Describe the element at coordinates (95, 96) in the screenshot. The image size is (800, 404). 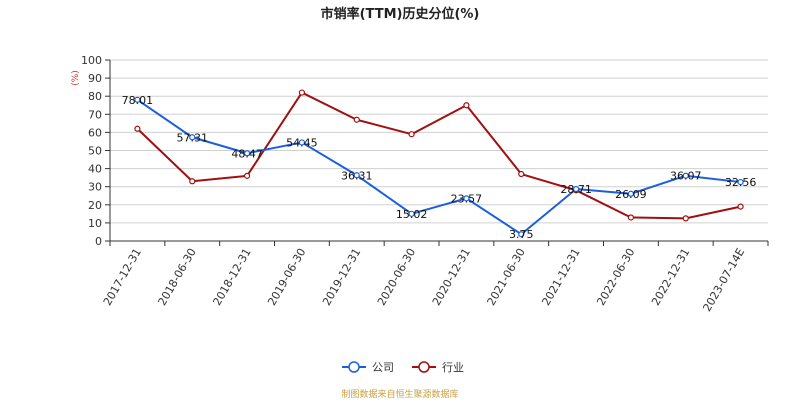
I see `y-tick-label: 80` at that location.